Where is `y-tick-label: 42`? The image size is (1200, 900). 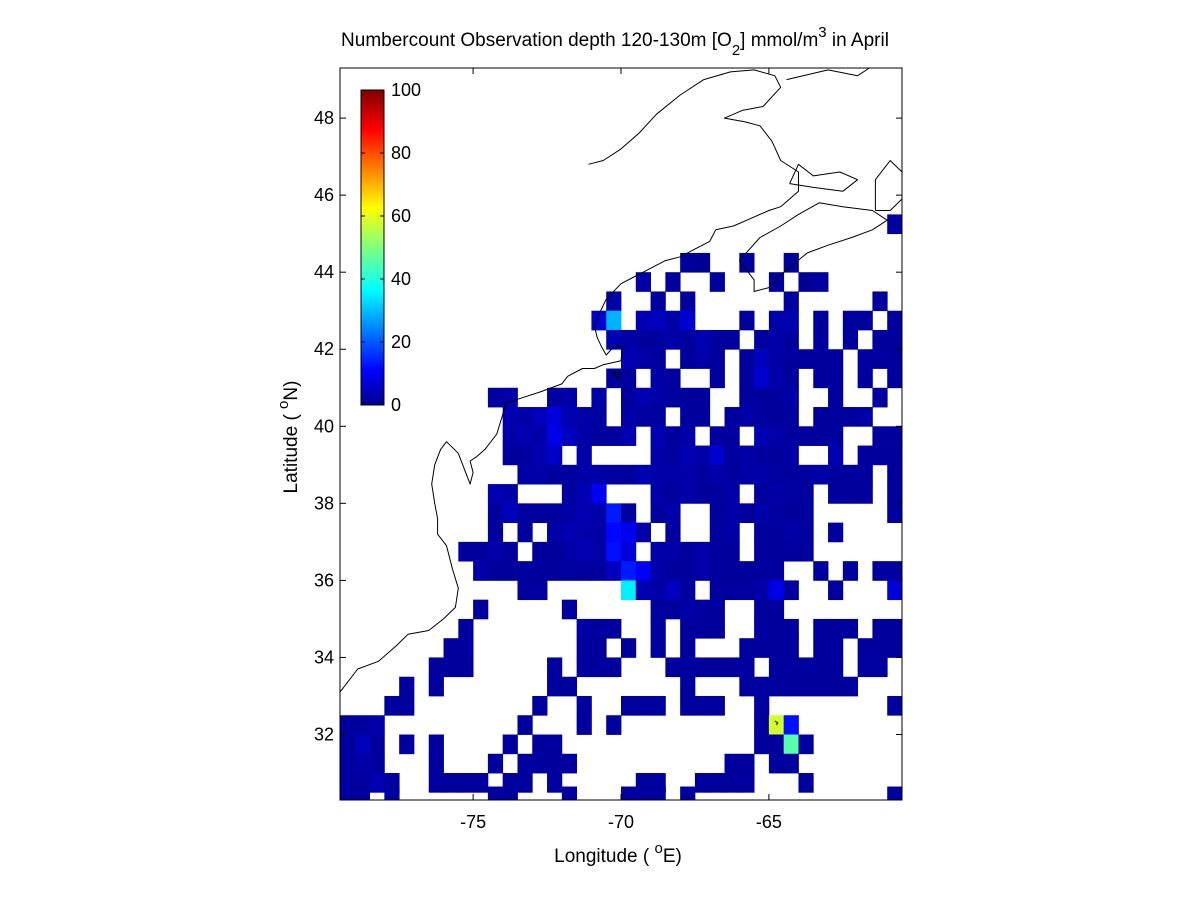
y-tick-label: 42 is located at coordinates (324, 349).